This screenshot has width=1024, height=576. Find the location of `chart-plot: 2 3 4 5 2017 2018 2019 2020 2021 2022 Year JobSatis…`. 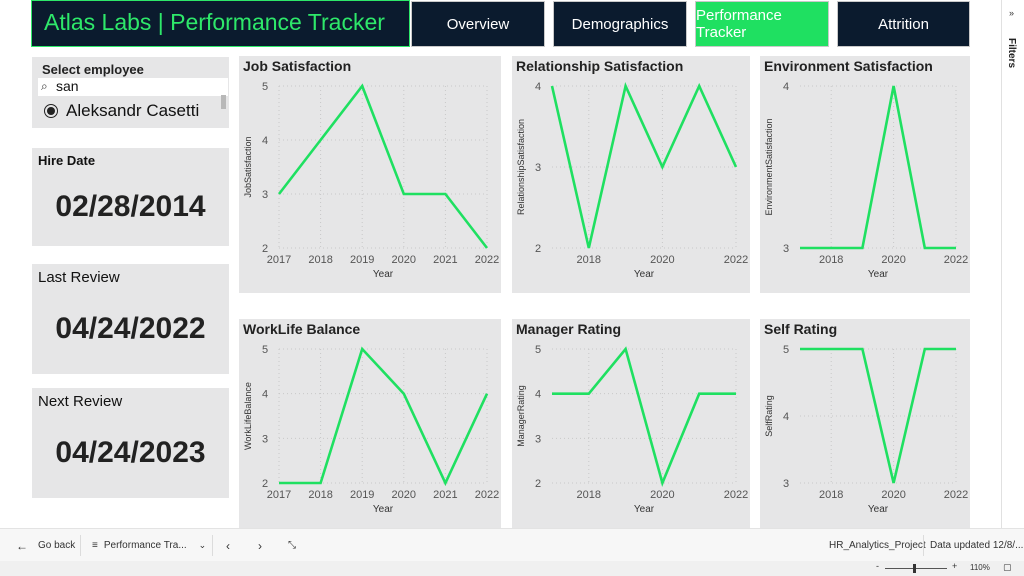

chart-plot: 2 3 4 5 2017 2018 2019 2020 2021 2022 Year JobSatis… is located at coordinates (371, 180).